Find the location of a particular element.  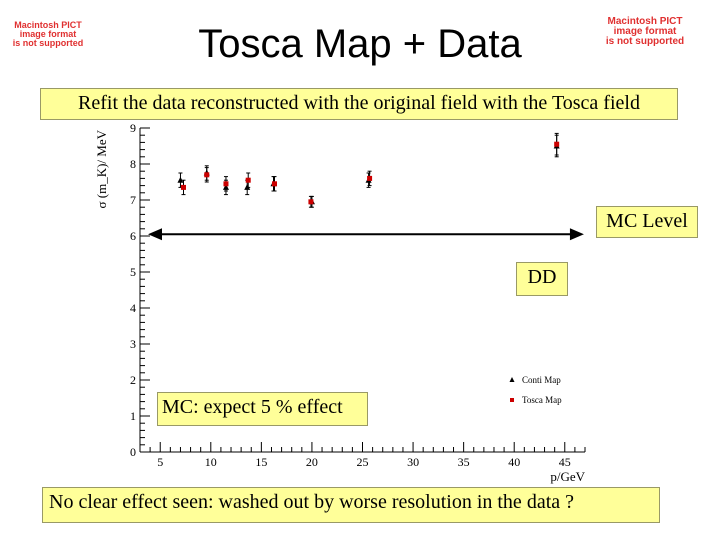

y-tick-label: 1 is located at coordinates (133, 416).